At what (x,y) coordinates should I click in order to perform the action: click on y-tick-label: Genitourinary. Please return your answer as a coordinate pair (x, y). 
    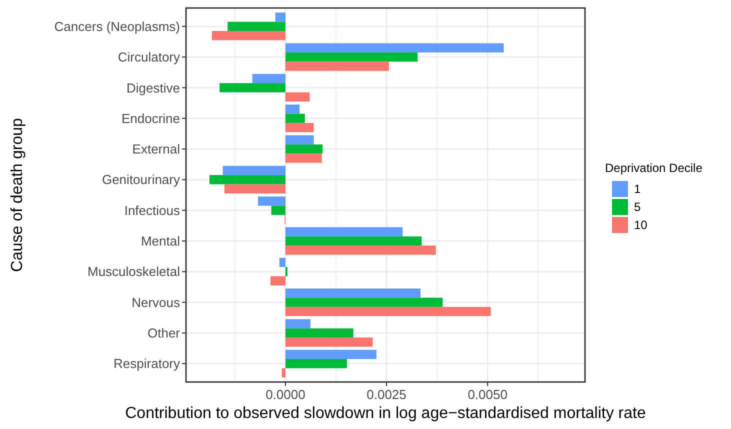
    Looking at the image, I should click on (141, 180).